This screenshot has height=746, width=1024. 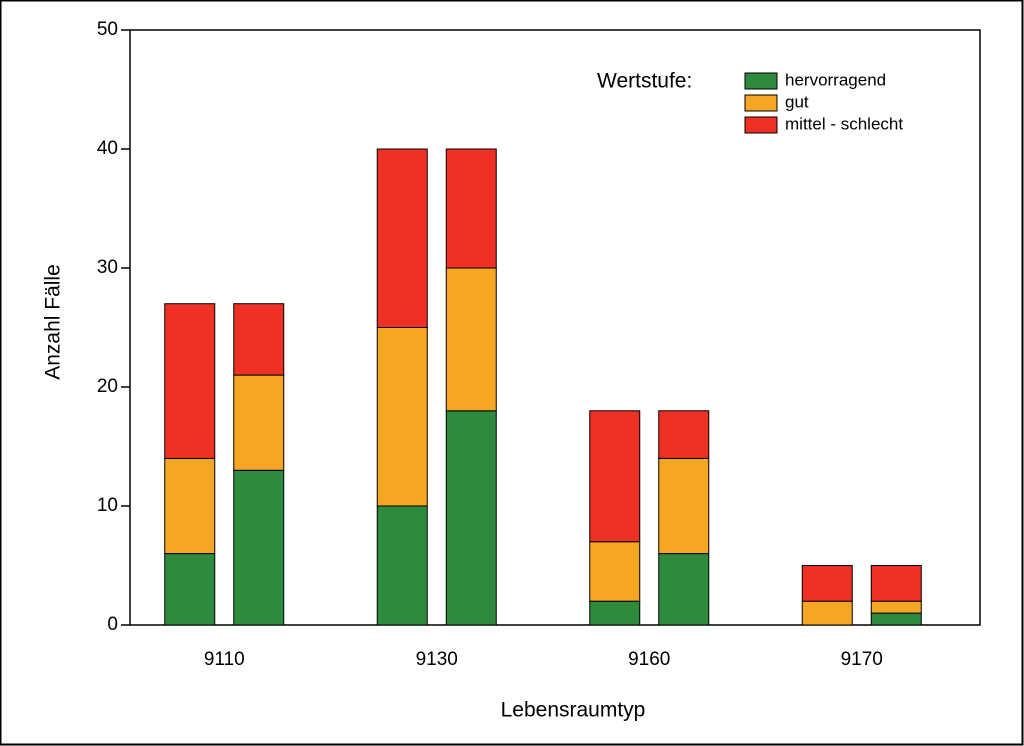 I want to click on x-tick-label: 9110, so click(x=224, y=659).